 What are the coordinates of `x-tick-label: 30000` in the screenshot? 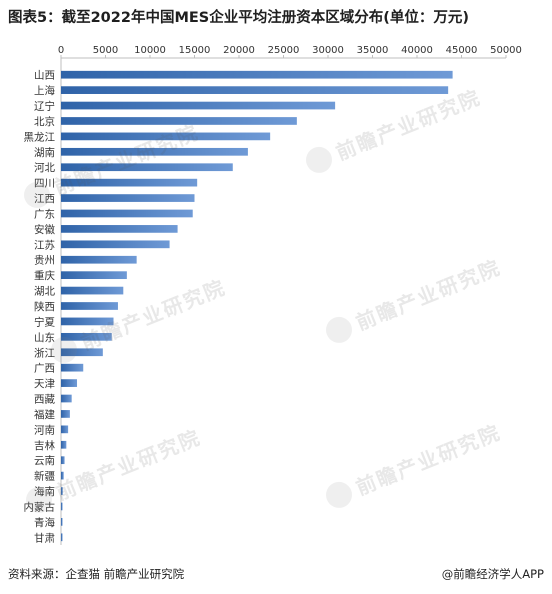 It's located at (328, 50).